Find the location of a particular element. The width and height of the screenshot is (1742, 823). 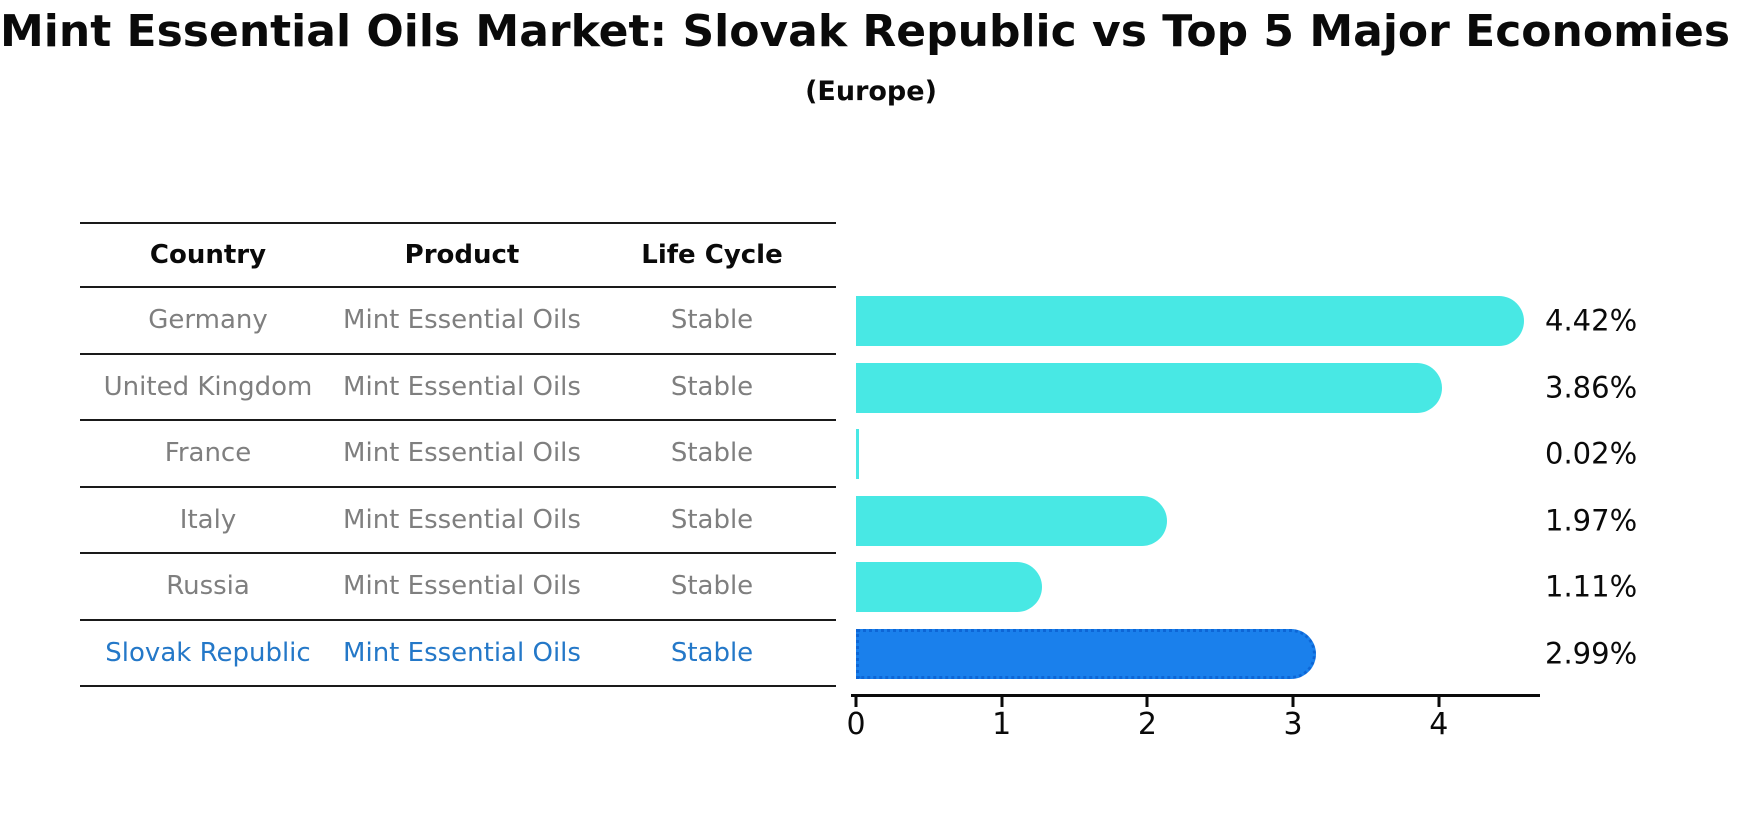

bar-value-label: 3.86% is located at coordinates (1591, 387).